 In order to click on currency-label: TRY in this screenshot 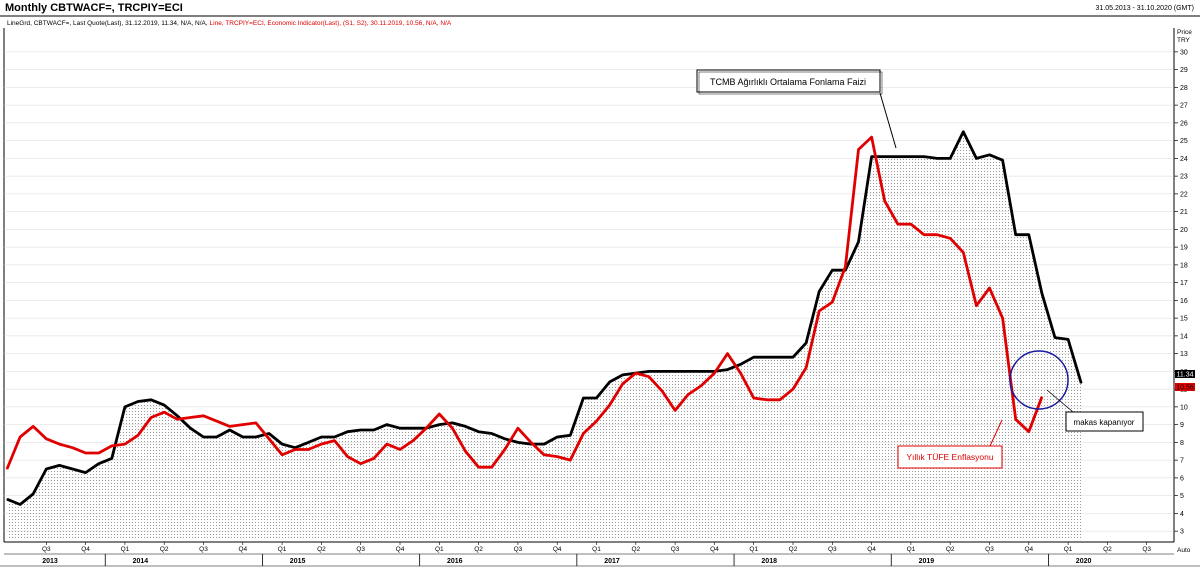, I will do `click(1184, 40)`.